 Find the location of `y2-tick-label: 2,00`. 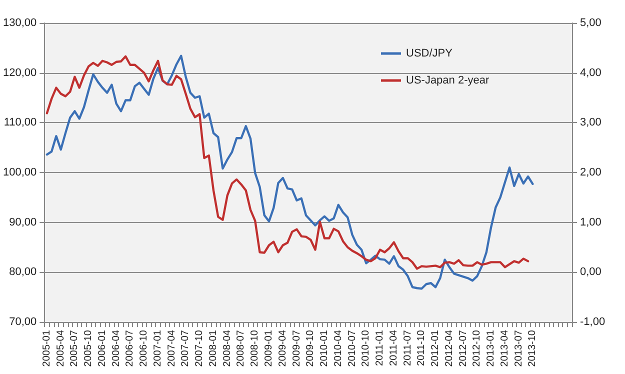

y2-tick-label: 2,00 is located at coordinates (591, 172).